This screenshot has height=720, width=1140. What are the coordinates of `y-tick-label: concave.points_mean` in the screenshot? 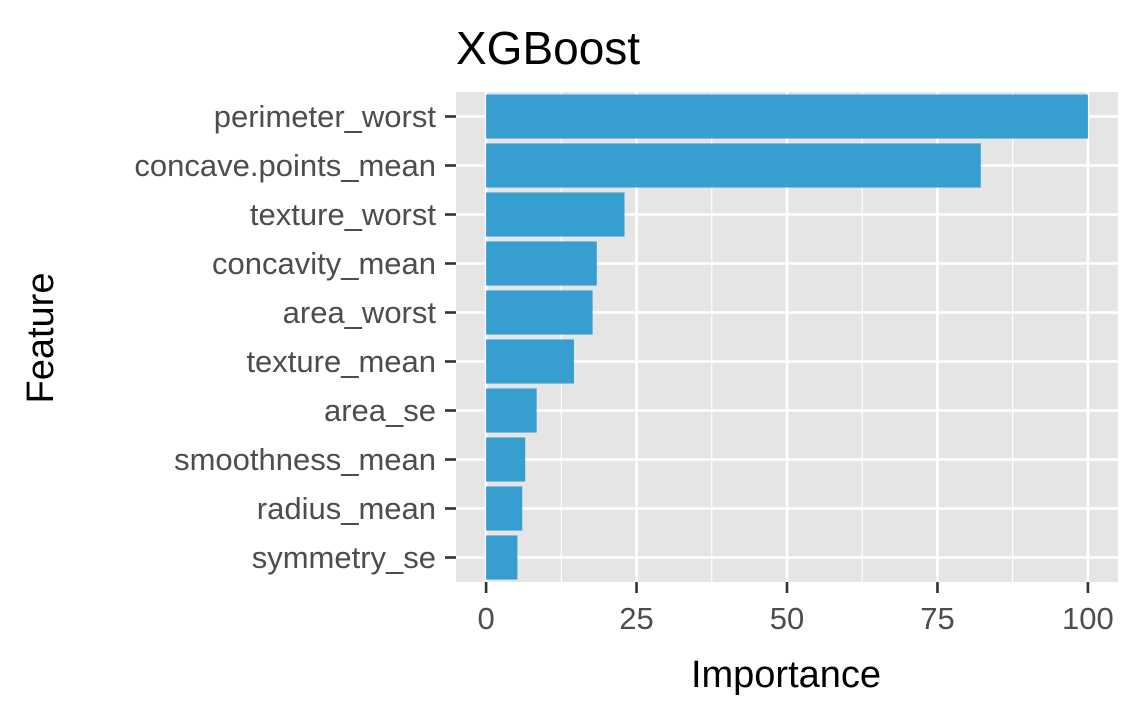 It's located at (285, 165).